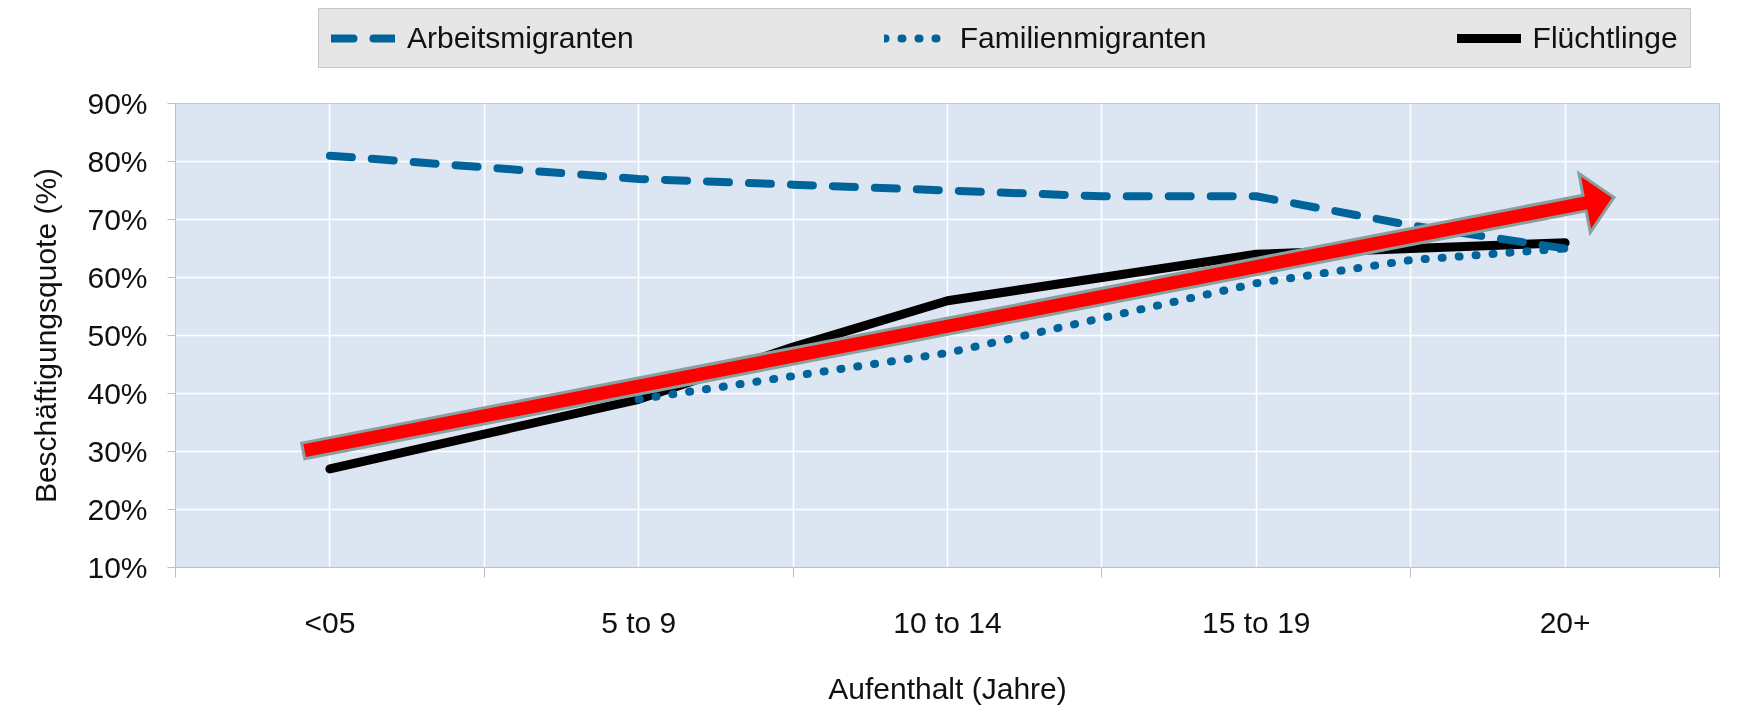 Image resolution: width=1752 pixels, height=707 pixels. Describe the element at coordinates (520, 38) in the screenshot. I see `legend-label: Arbeitsmigranten` at that location.